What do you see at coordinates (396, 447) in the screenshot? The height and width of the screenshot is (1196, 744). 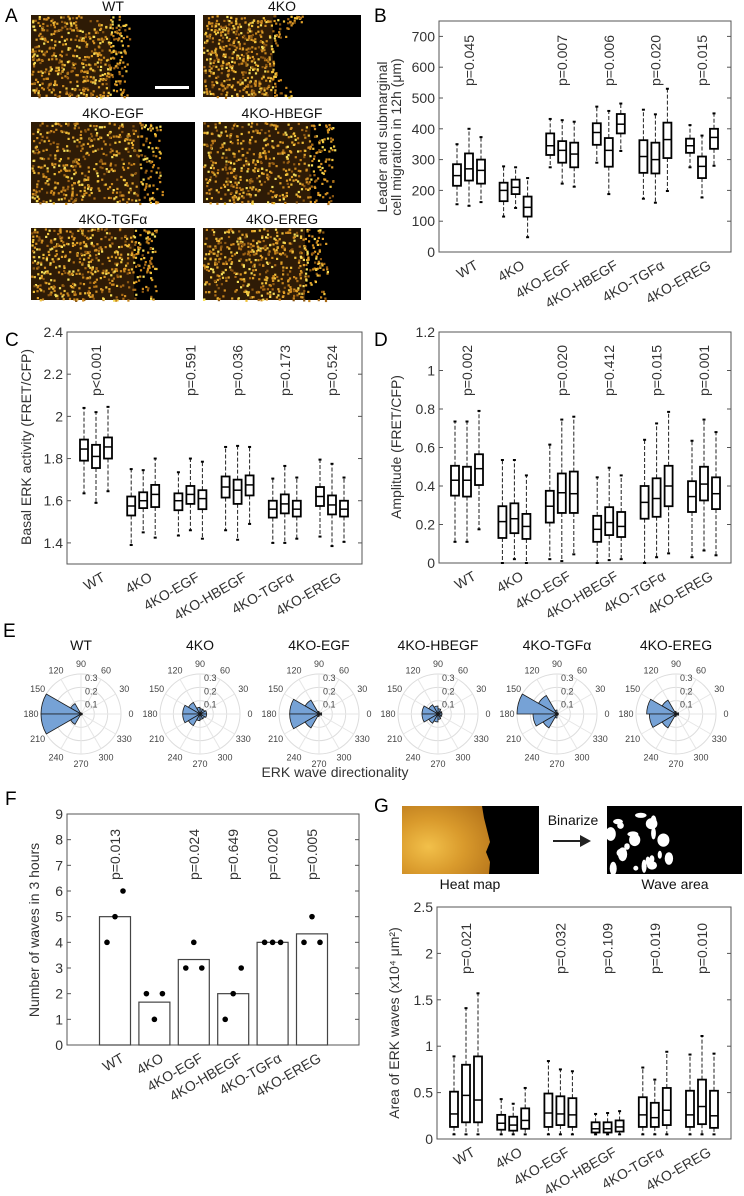 I see `y-axis-label: Amplitude (FRET/CFP)` at bounding box center [396, 447].